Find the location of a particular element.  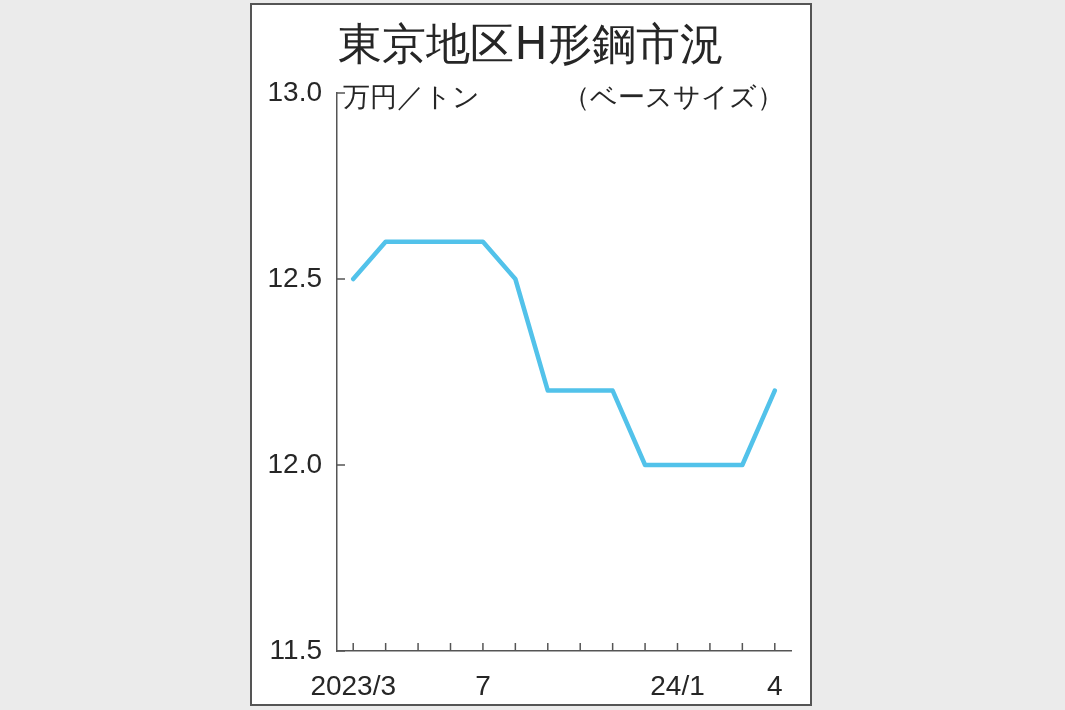

chart-subtitle: （ベースサイズ） is located at coordinates (673, 96).